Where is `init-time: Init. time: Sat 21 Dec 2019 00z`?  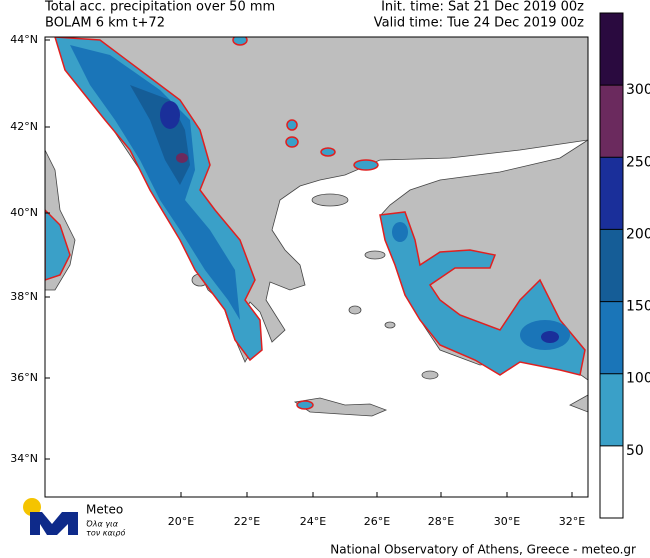 init-time: Init. time: Sat 21 Dec 2019 00z is located at coordinates (482, 7).